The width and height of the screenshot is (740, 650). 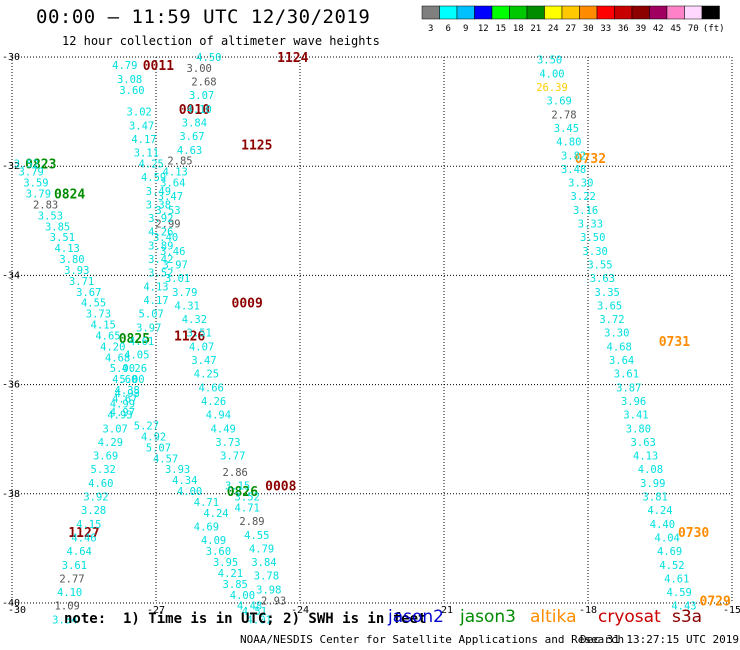 I want to click on swh-value: 4.09, so click(x=213, y=541).